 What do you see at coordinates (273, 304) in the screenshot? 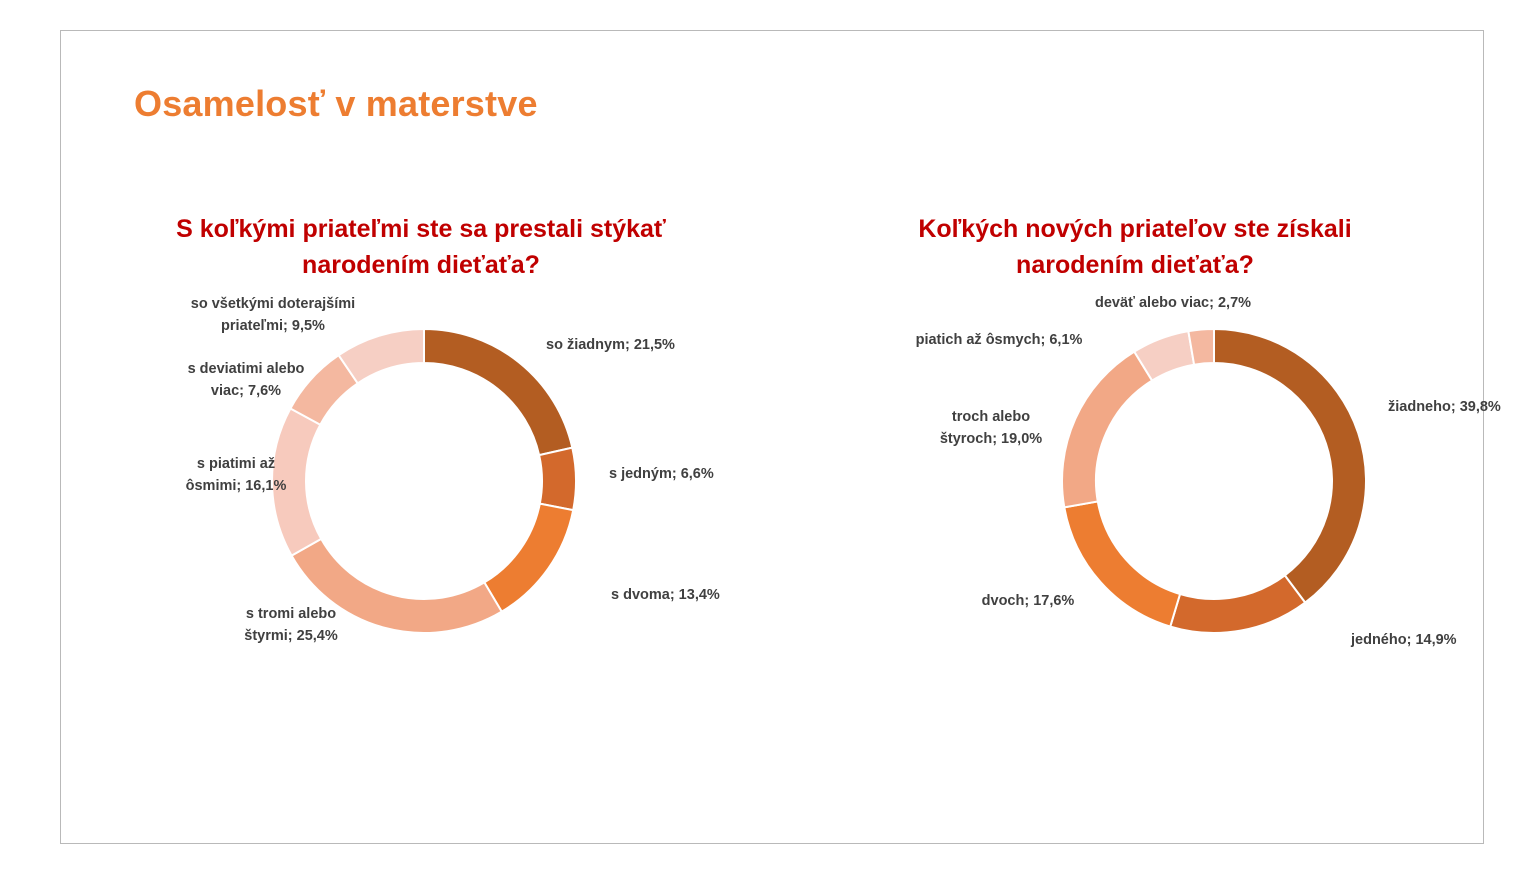
I see `slice-label-line: so všetkými doterajšími` at bounding box center [273, 304].